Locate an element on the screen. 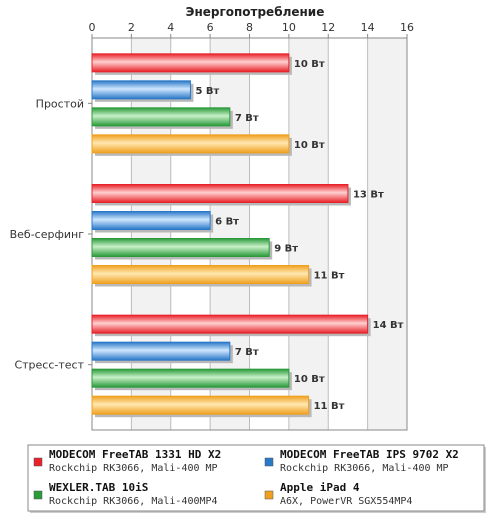 The image size is (490, 520). legend-series-name: MODECOM FreeTAB IPS 9702 X2 is located at coordinates (369, 454).